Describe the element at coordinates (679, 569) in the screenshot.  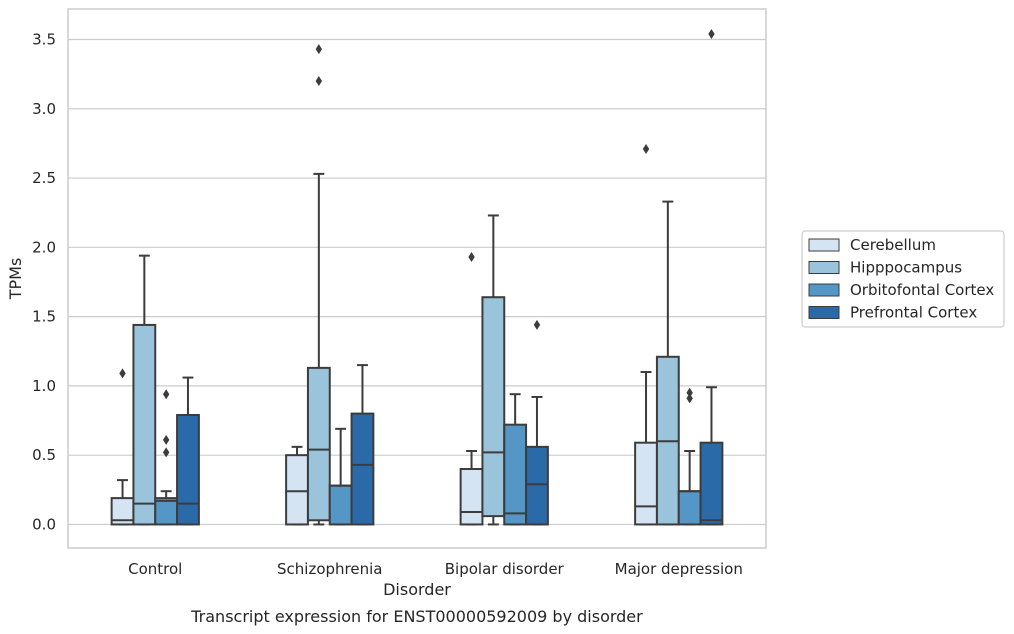
I see `x-tick-label: Major depression` at that location.